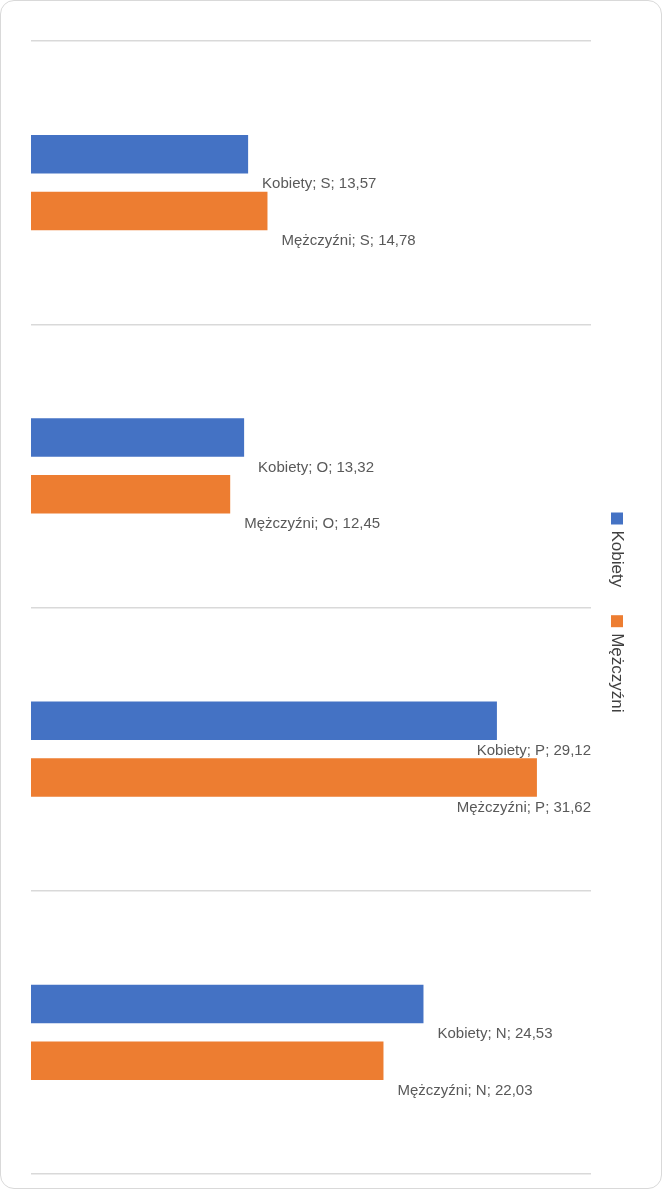 This screenshot has height=1189, width=662. Describe the element at coordinates (618, 673) in the screenshot. I see `legend-label: Mężczyźni` at that location.